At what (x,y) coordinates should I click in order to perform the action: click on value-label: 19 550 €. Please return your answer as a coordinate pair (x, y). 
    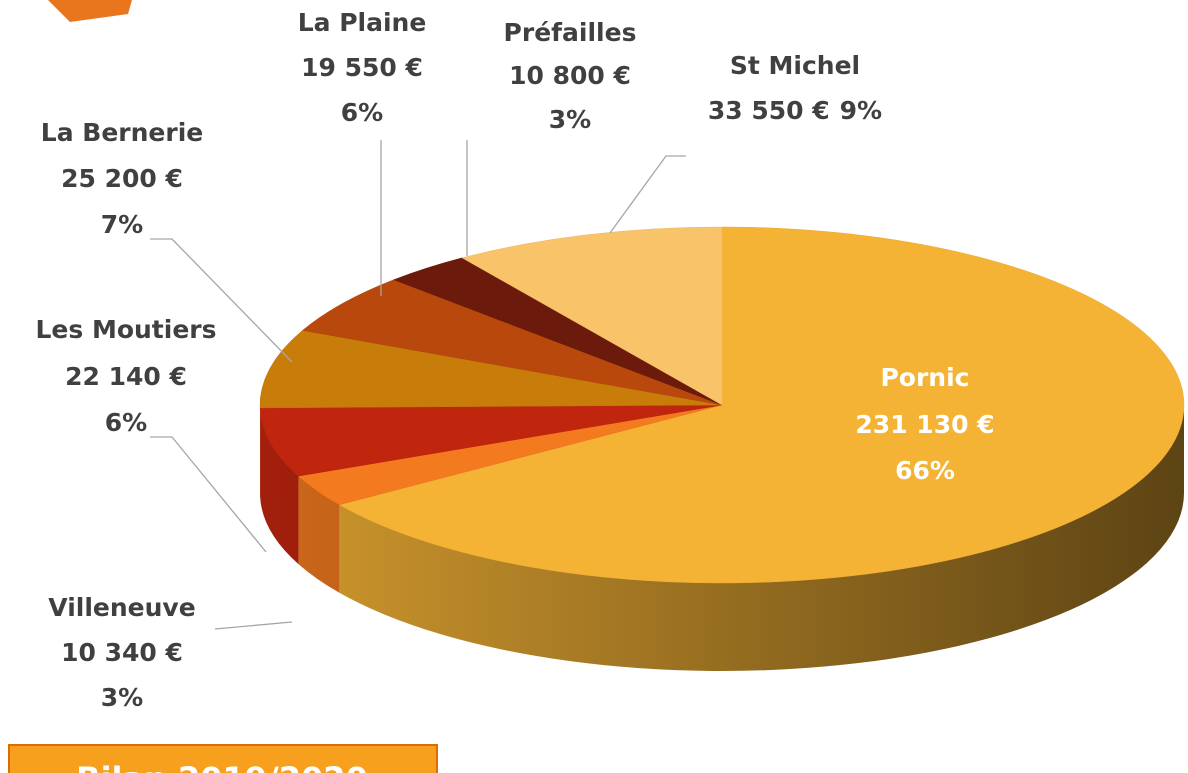
    Looking at the image, I should click on (362, 67).